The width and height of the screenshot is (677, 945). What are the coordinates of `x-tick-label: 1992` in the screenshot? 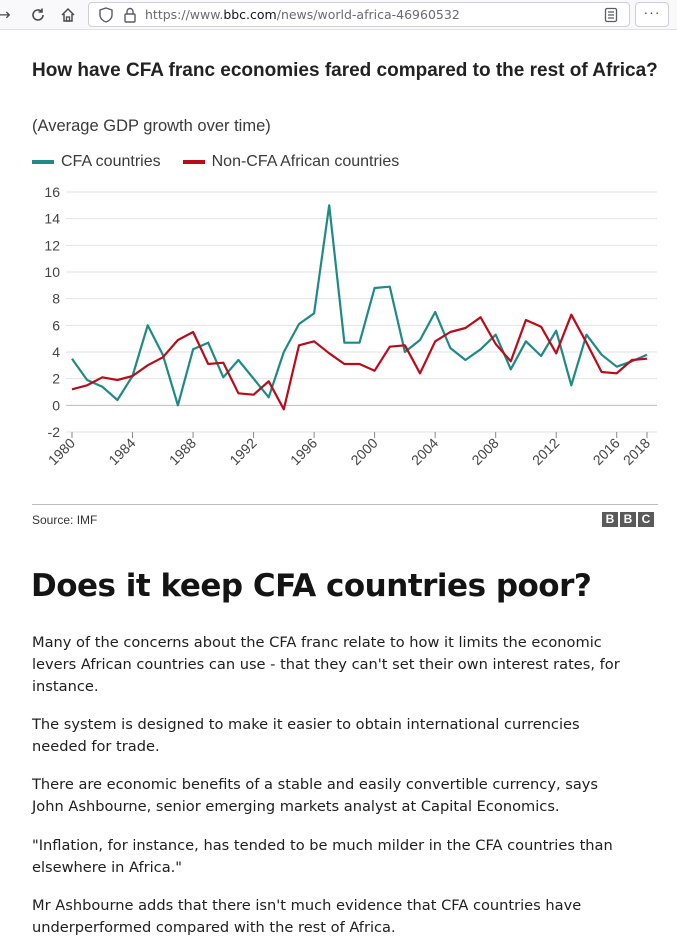 It's located at (242, 451).